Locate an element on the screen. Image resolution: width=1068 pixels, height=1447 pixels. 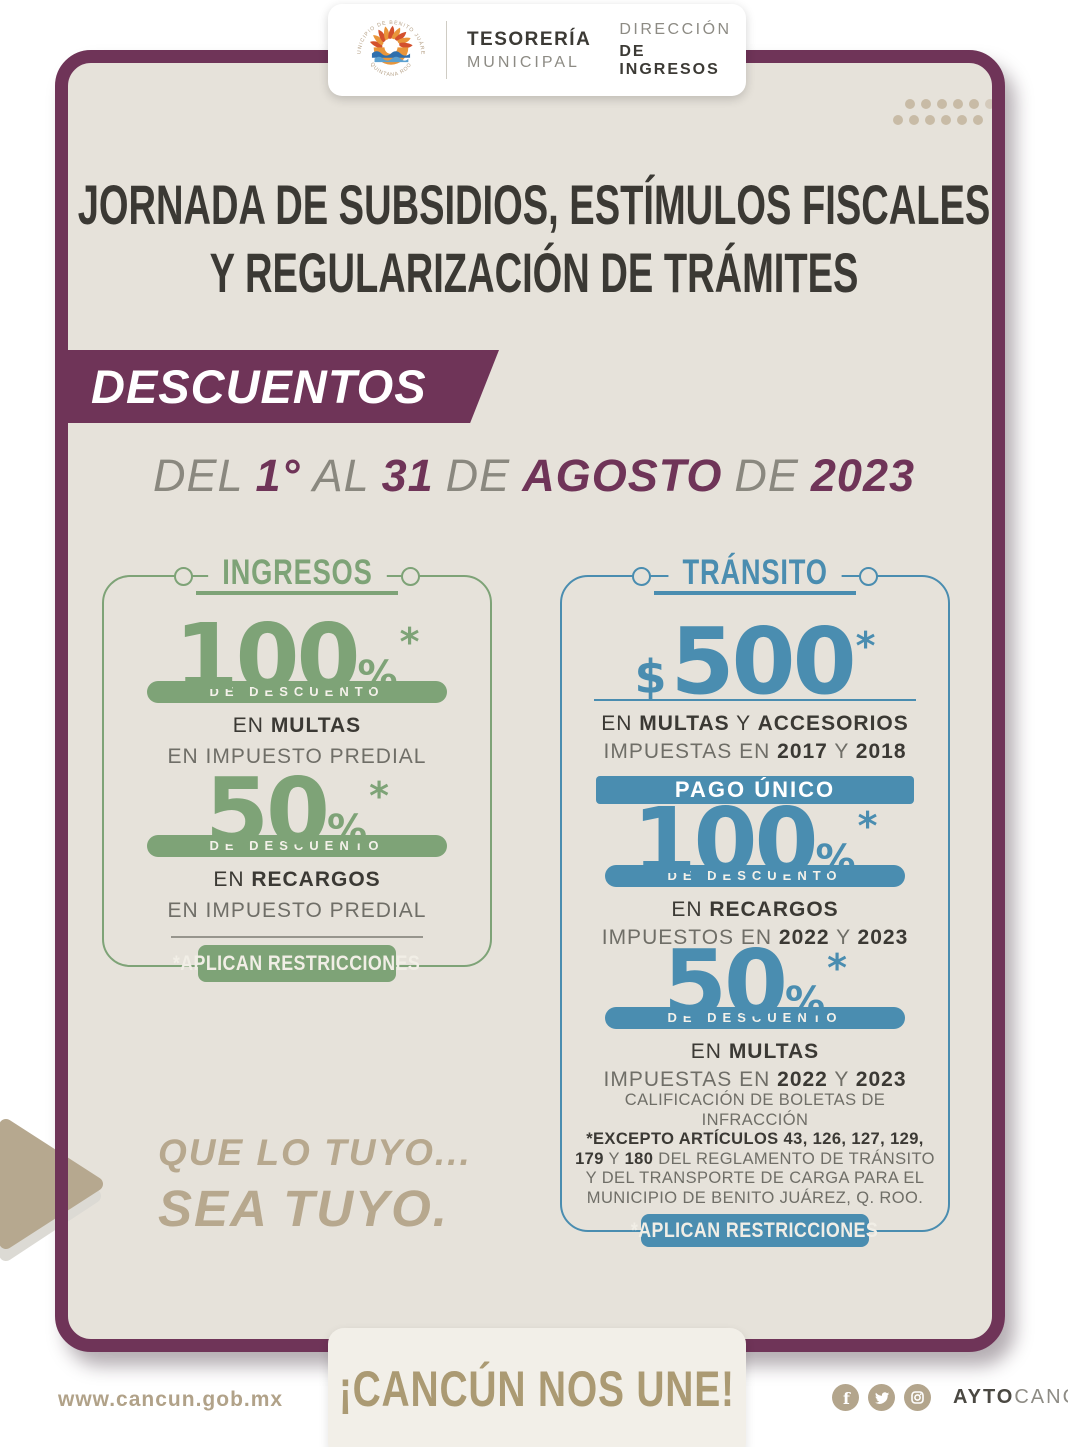
discount-number: 50 is located at coordinates (725, 983).